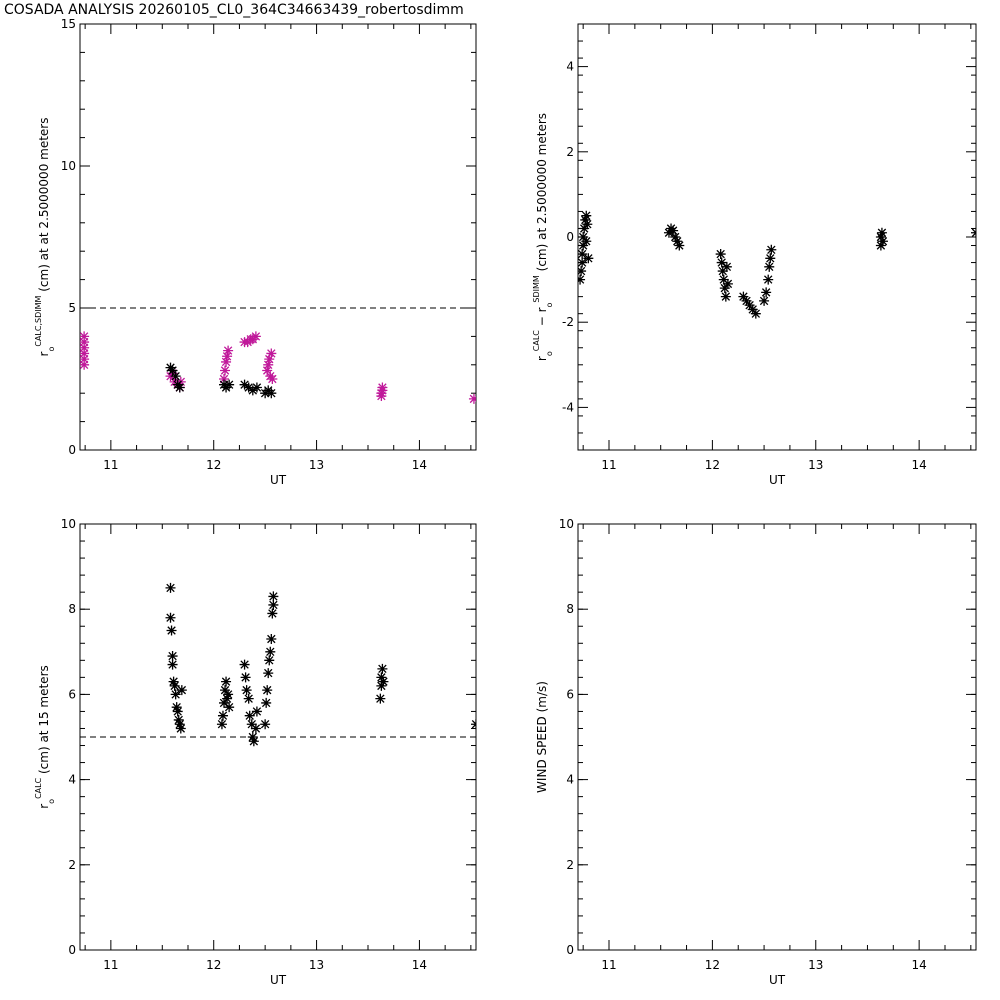  Describe the element at coordinates (549, 353) in the screenshot. I see `y-label-subscript: o` at that location.